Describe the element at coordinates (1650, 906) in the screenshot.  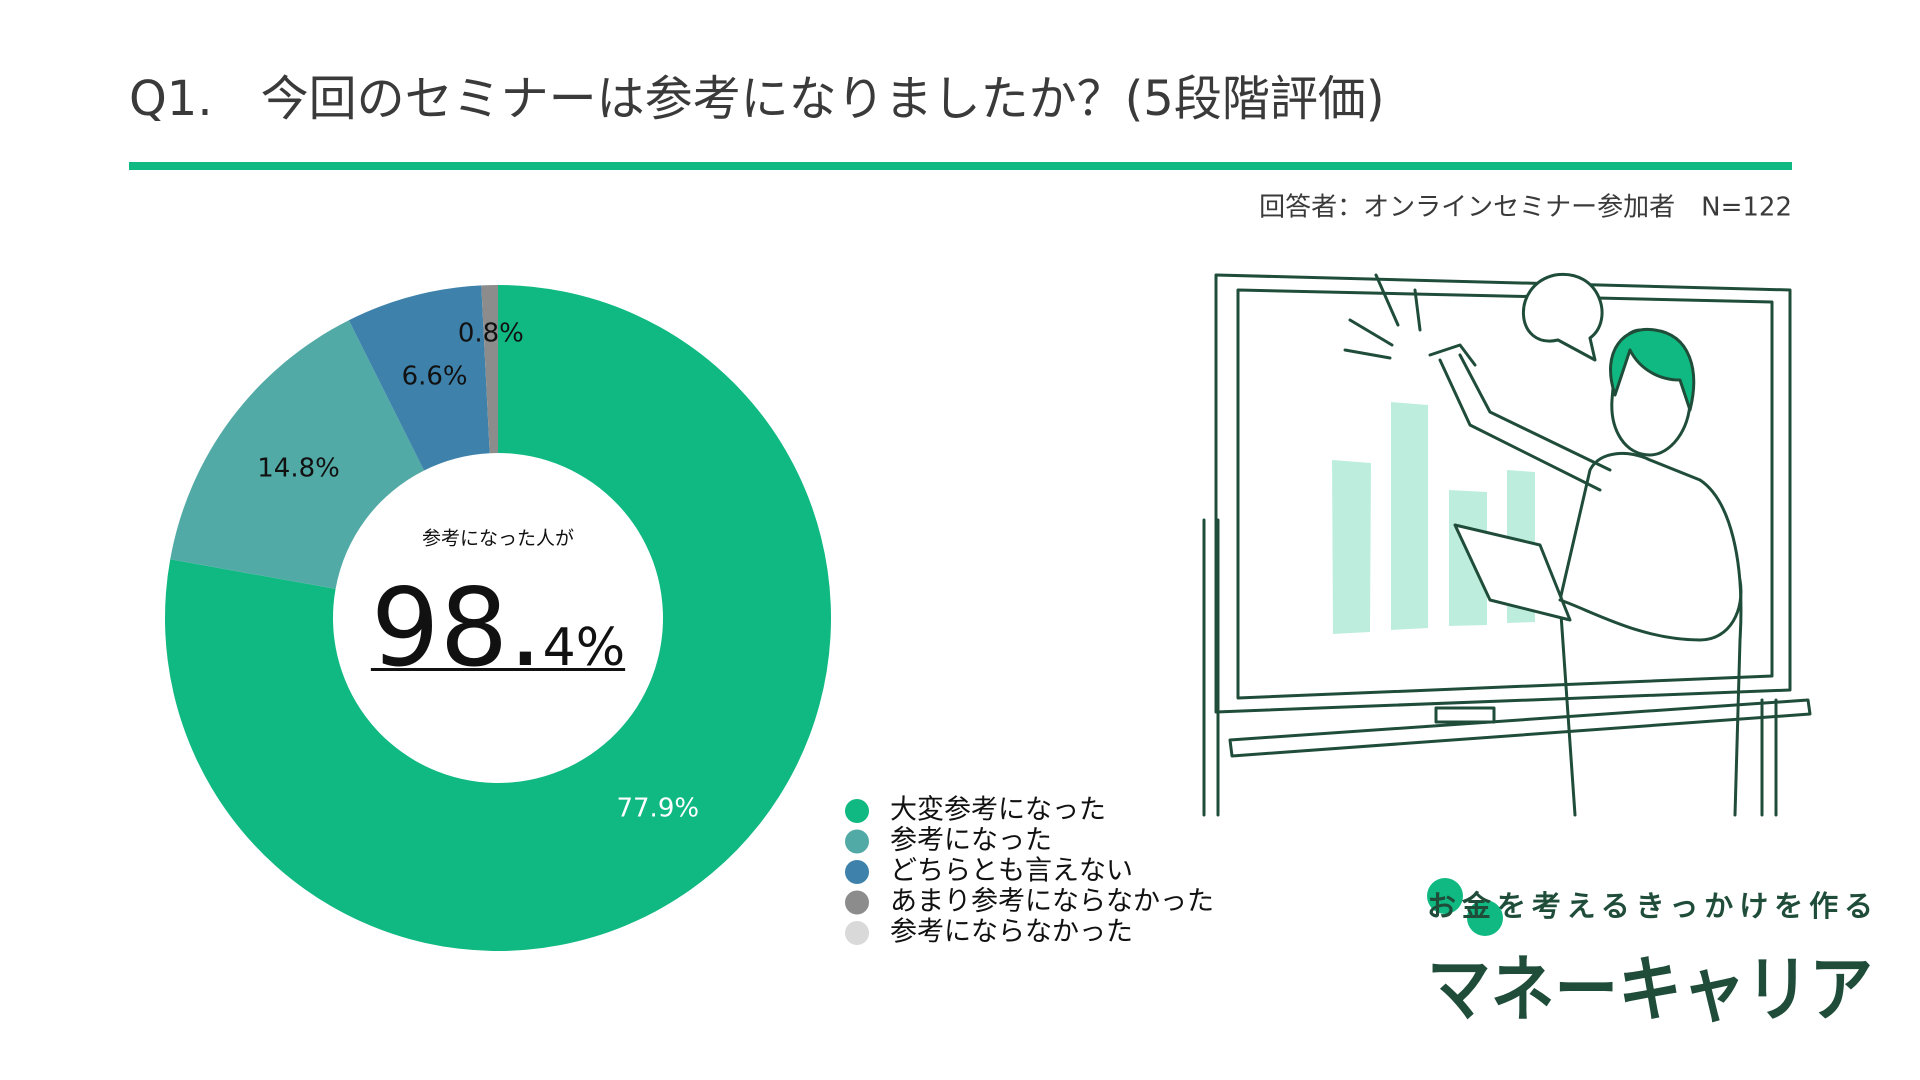
I see `logo-tagline: お金を考えるきっかけを作る` at that location.